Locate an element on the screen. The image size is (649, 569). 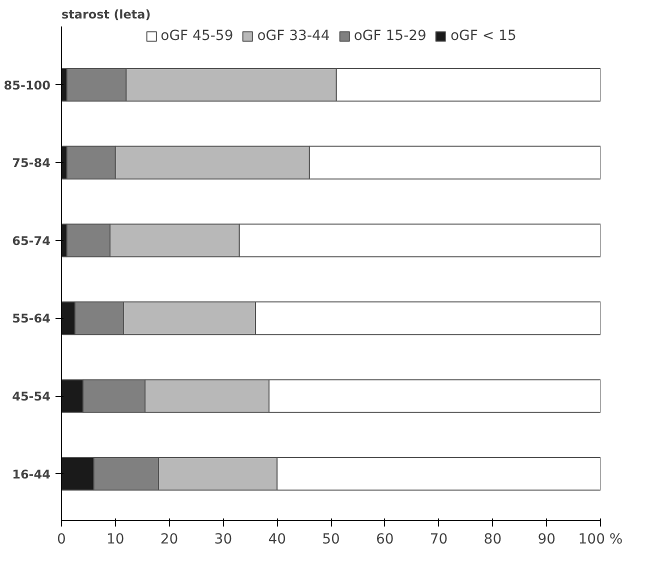
x-tick-label: 70 is located at coordinates (439, 540).